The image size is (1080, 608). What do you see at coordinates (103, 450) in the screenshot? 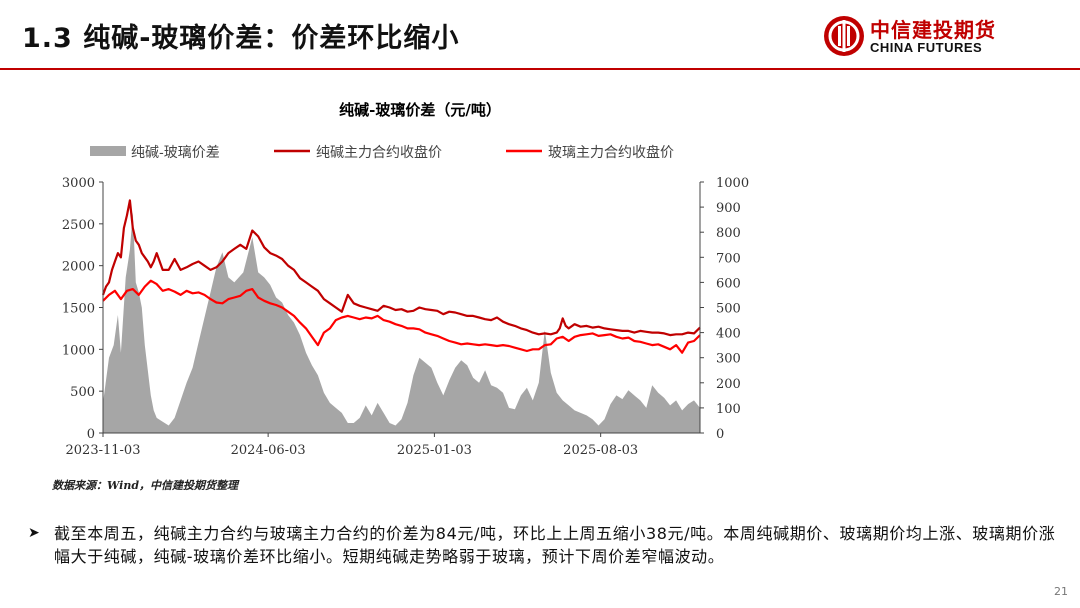
I see `x-axis-tick-label: 2023-11-03` at bounding box center [103, 450].